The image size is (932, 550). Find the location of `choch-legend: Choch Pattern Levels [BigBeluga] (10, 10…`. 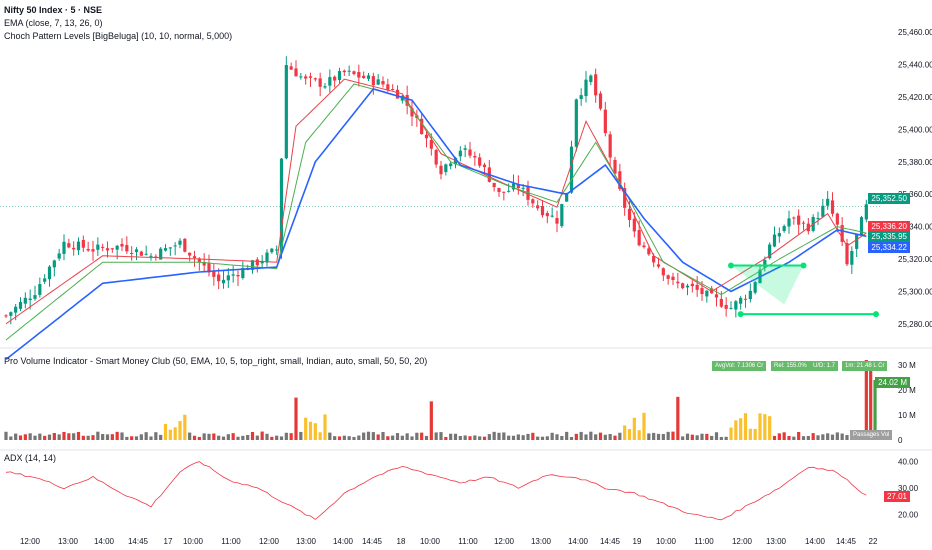

choch-legend: Choch Pattern Levels [BigBeluga] (10, 10… is located at coordinates (118, 36).